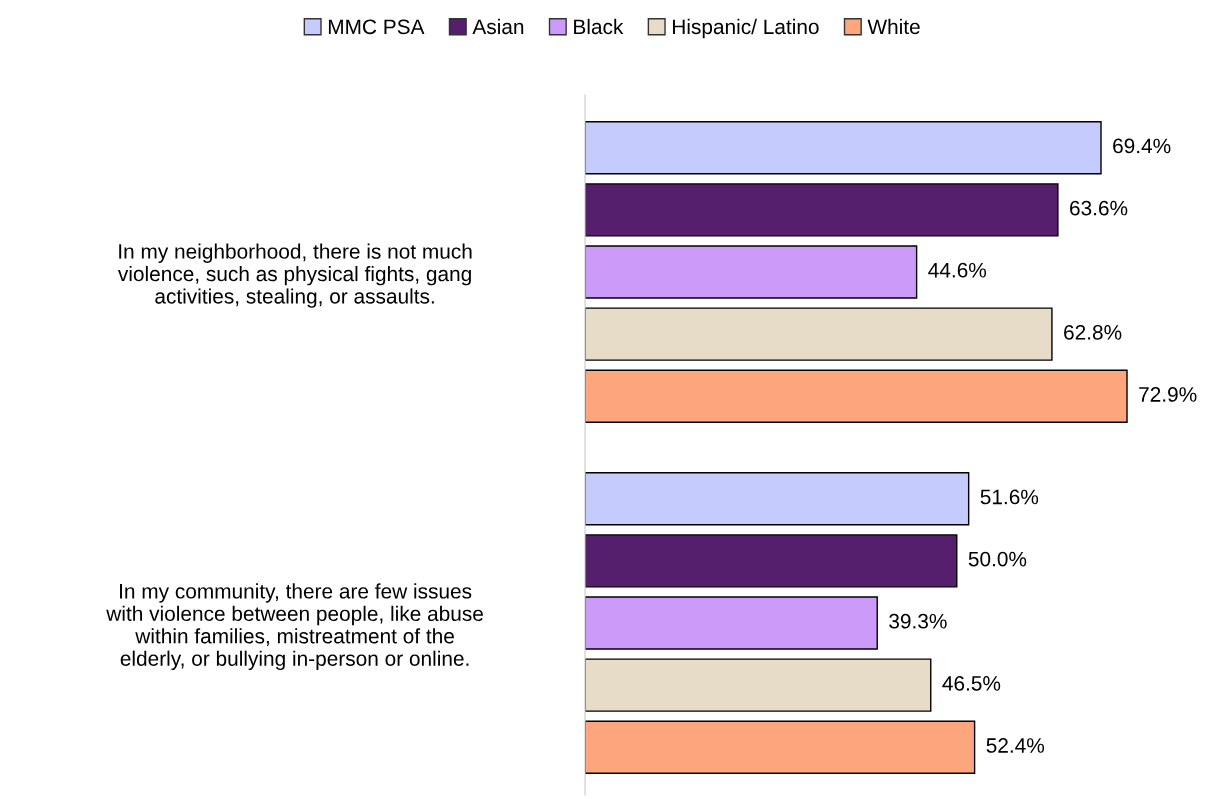 The image size is (1225, 799). What do you see at coordinates (745, 28) in the screenshot?
I see `legend-label: Hispanic/ Latino` at bounding box center [745, 28].